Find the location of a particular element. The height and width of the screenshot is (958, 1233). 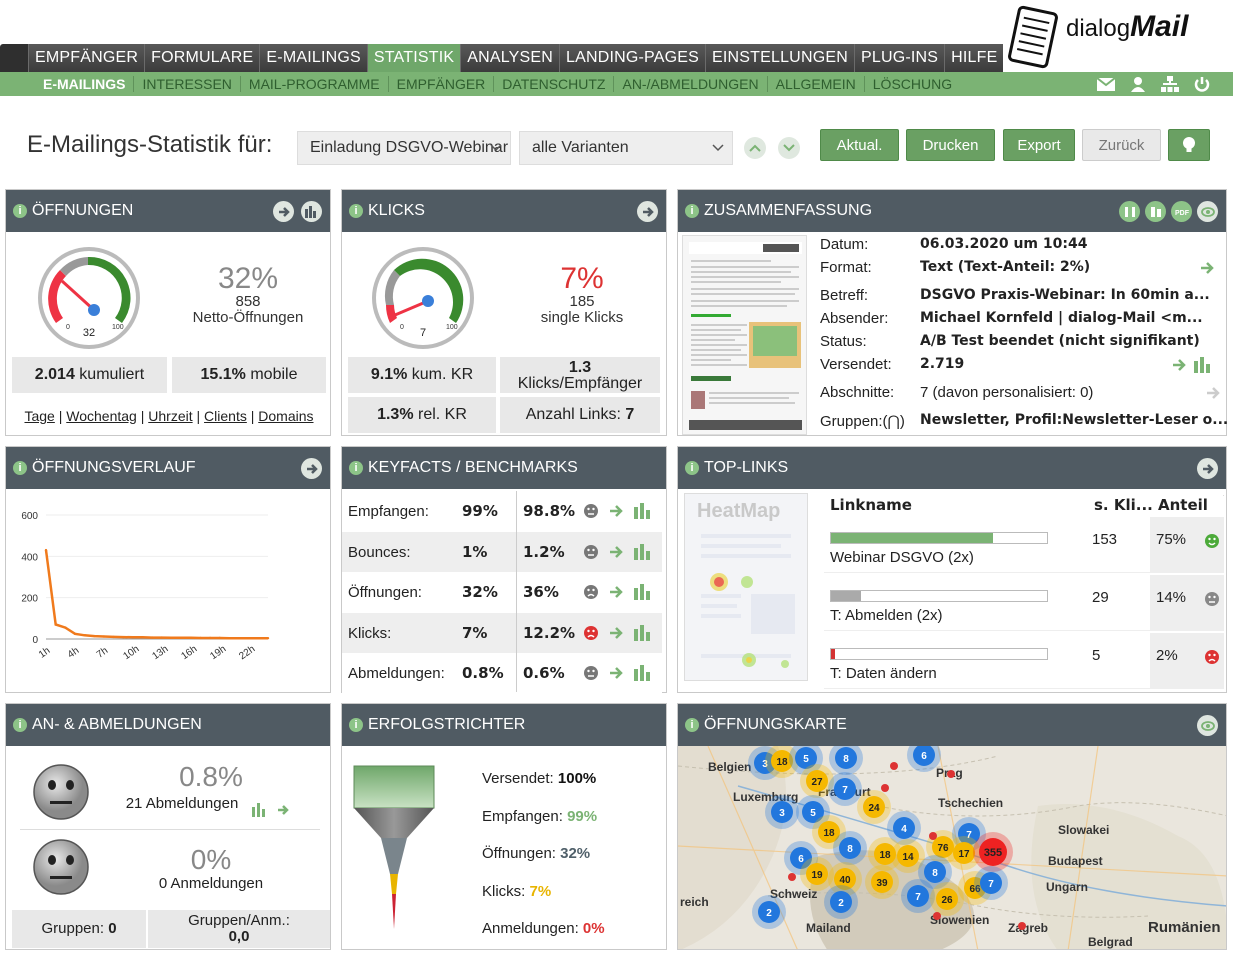

tab-statistik: STATISTIK is located at coordinates (413, 58).